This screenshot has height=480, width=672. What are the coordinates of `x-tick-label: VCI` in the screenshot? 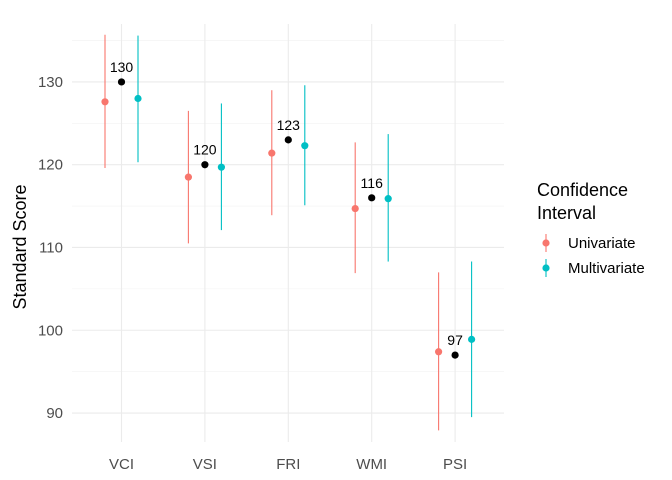 It's located at (121, 464).